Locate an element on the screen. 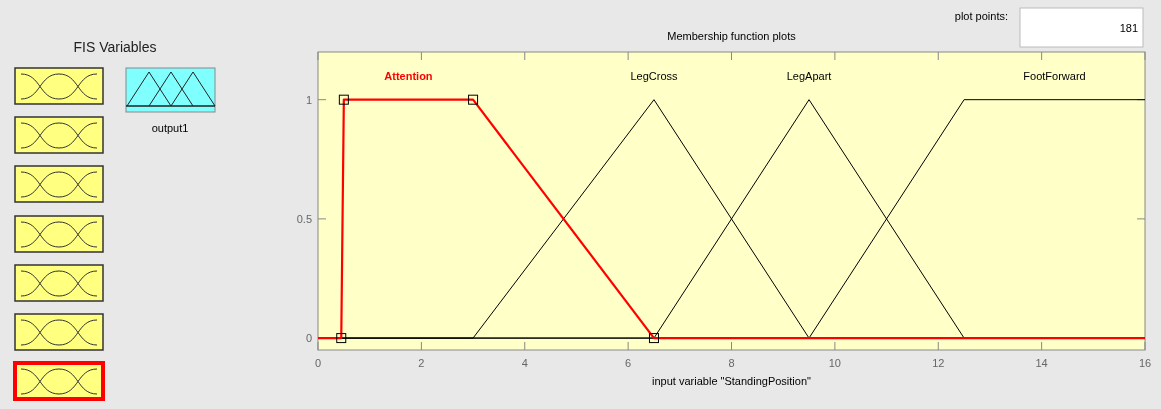  y-tick-label: 0 is located at coordinates (308, 338).